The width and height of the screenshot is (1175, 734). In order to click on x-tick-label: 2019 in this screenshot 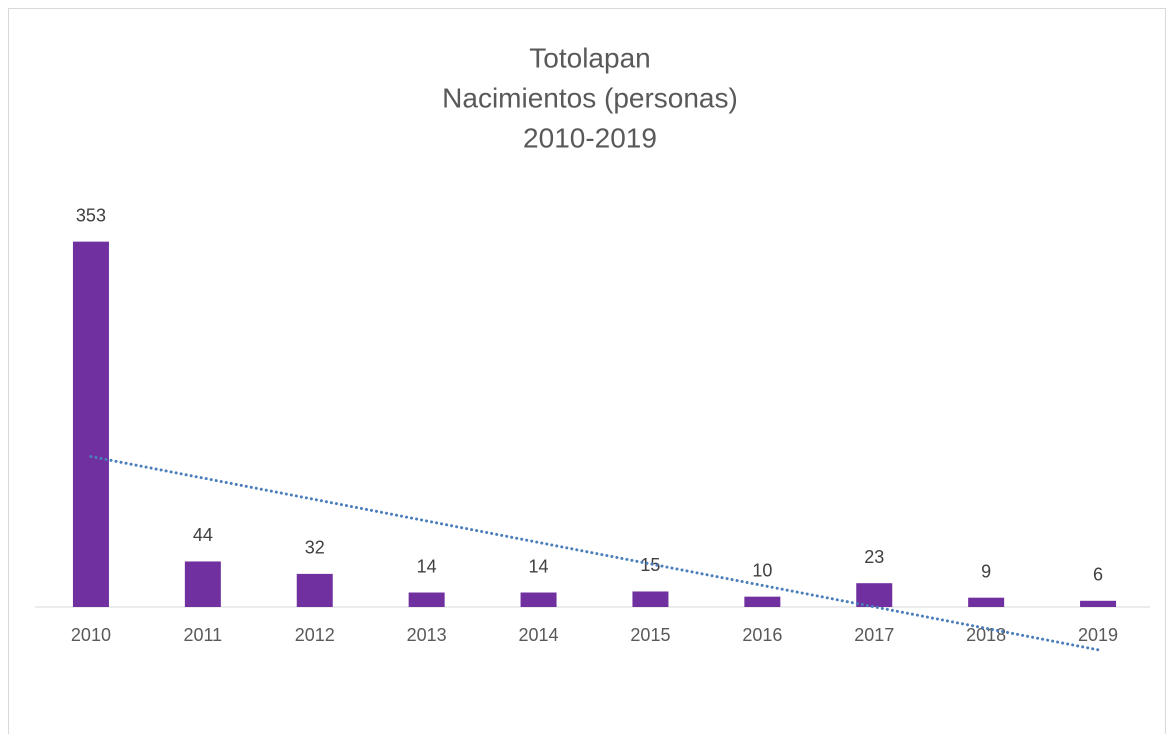, I will do `click(1098, 635)`.